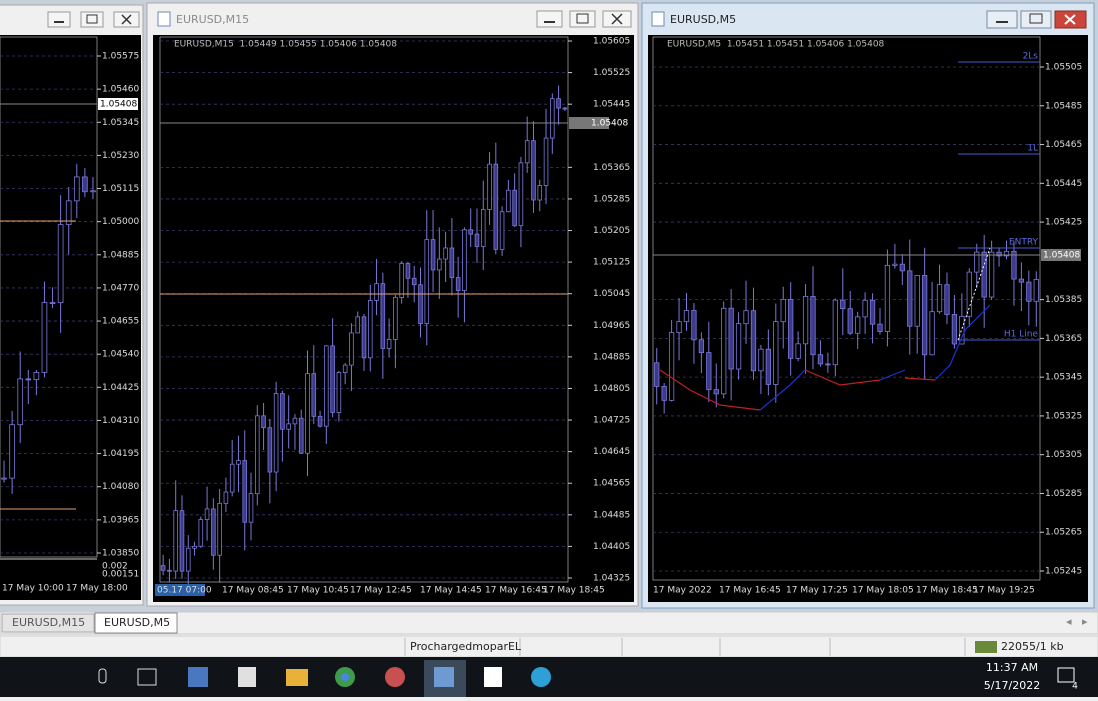 Image resolution: width=1098 pixels, height=701 pixels. Describe the element at coordinates (1032, 149) in the screenshot. I see `level-label: 1L` at that location.